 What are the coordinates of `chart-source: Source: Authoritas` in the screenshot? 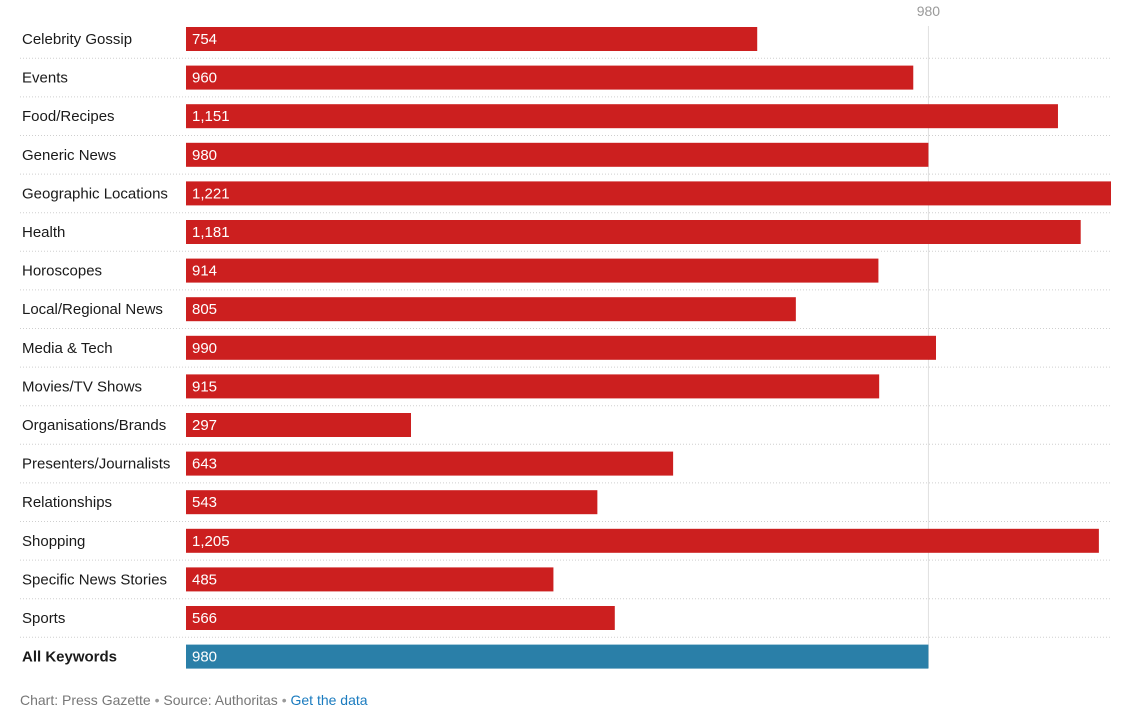 It's located at (220, 700).